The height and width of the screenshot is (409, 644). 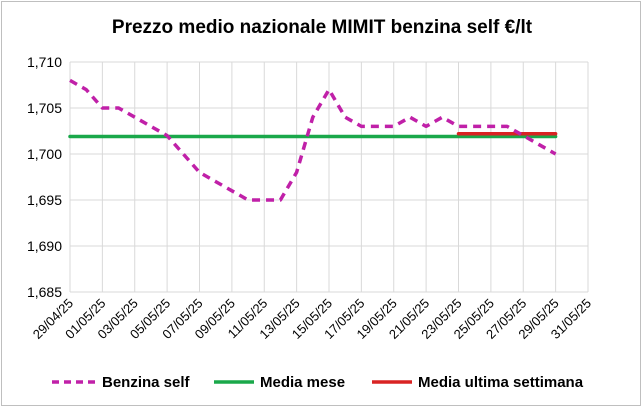 What do you see at coordinates (44, 292) in the screenshot?
I see `y-tick-label: 1,685` at bounding box center [44, 292].